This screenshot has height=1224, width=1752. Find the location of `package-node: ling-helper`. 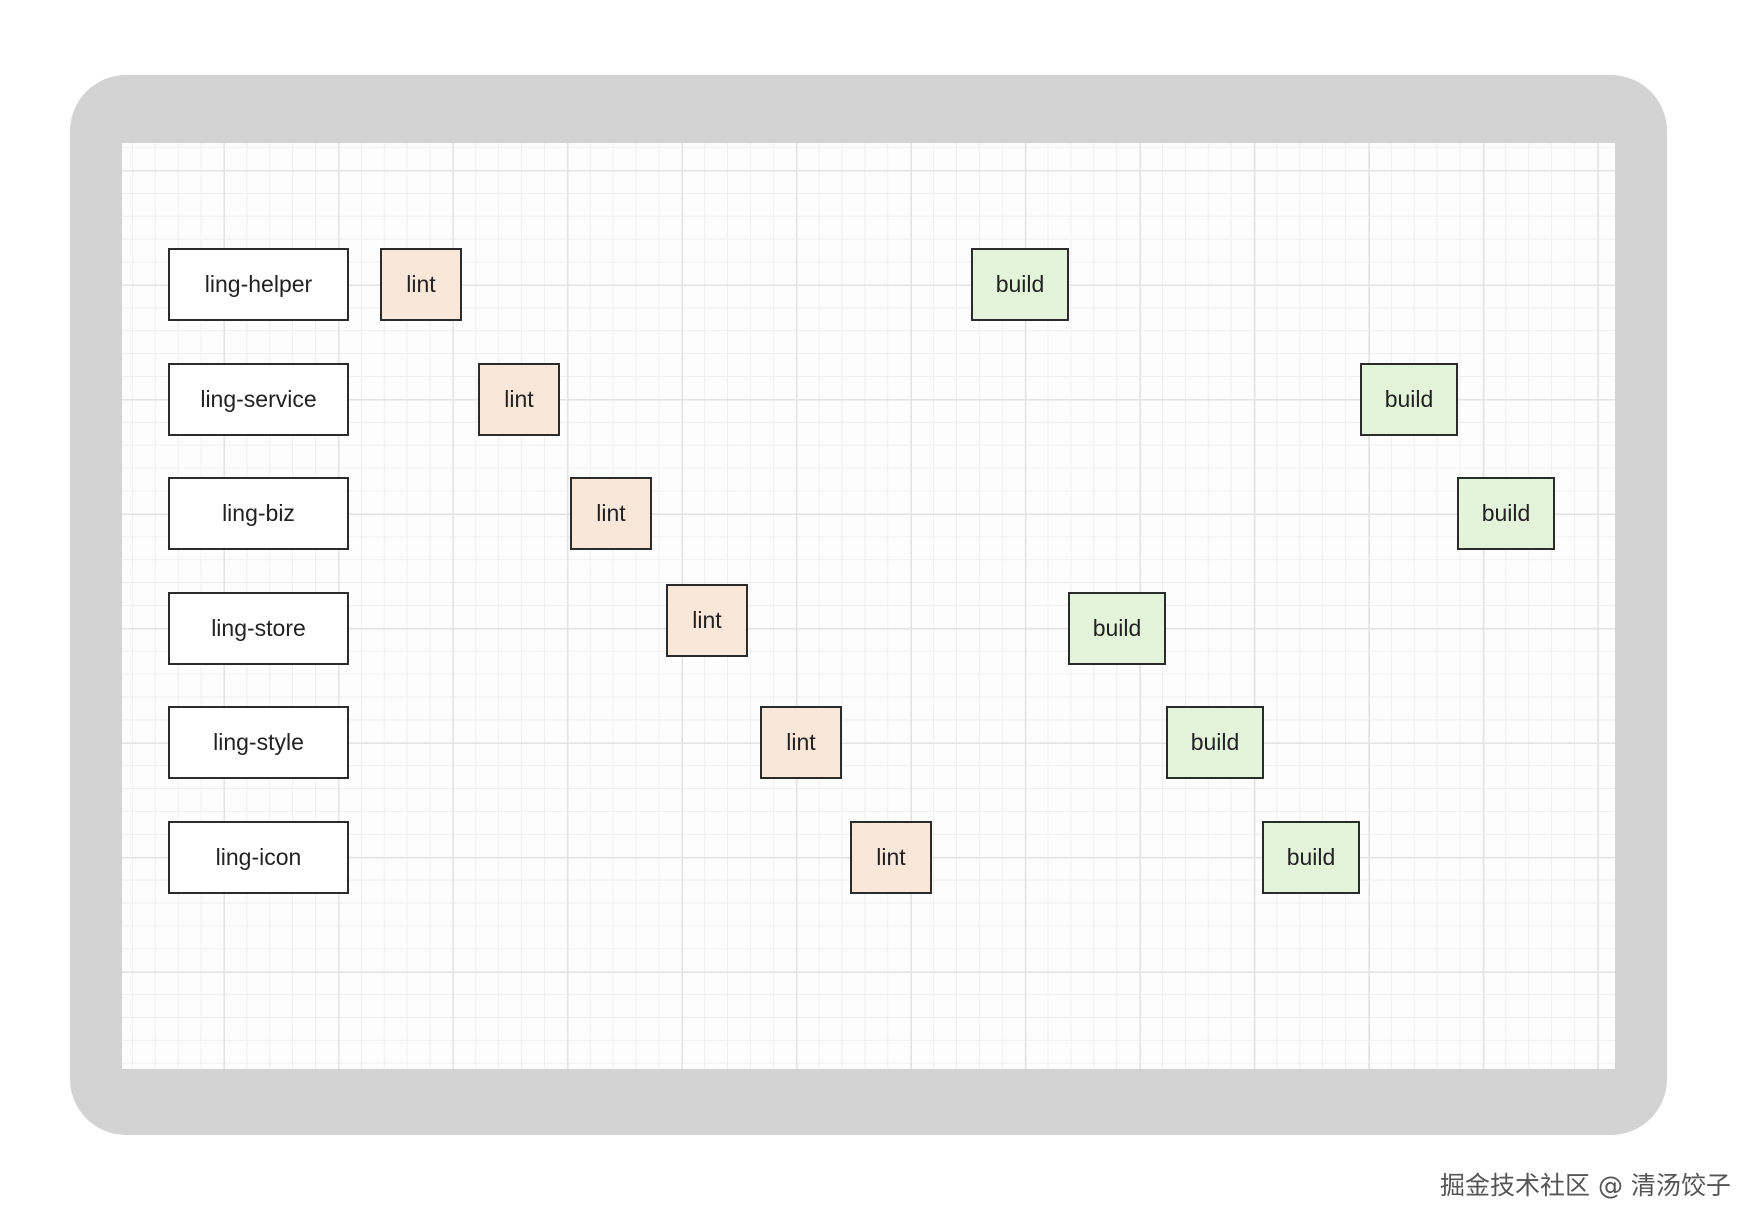

package-node: ling-helper is located at coordinates (258, 284).